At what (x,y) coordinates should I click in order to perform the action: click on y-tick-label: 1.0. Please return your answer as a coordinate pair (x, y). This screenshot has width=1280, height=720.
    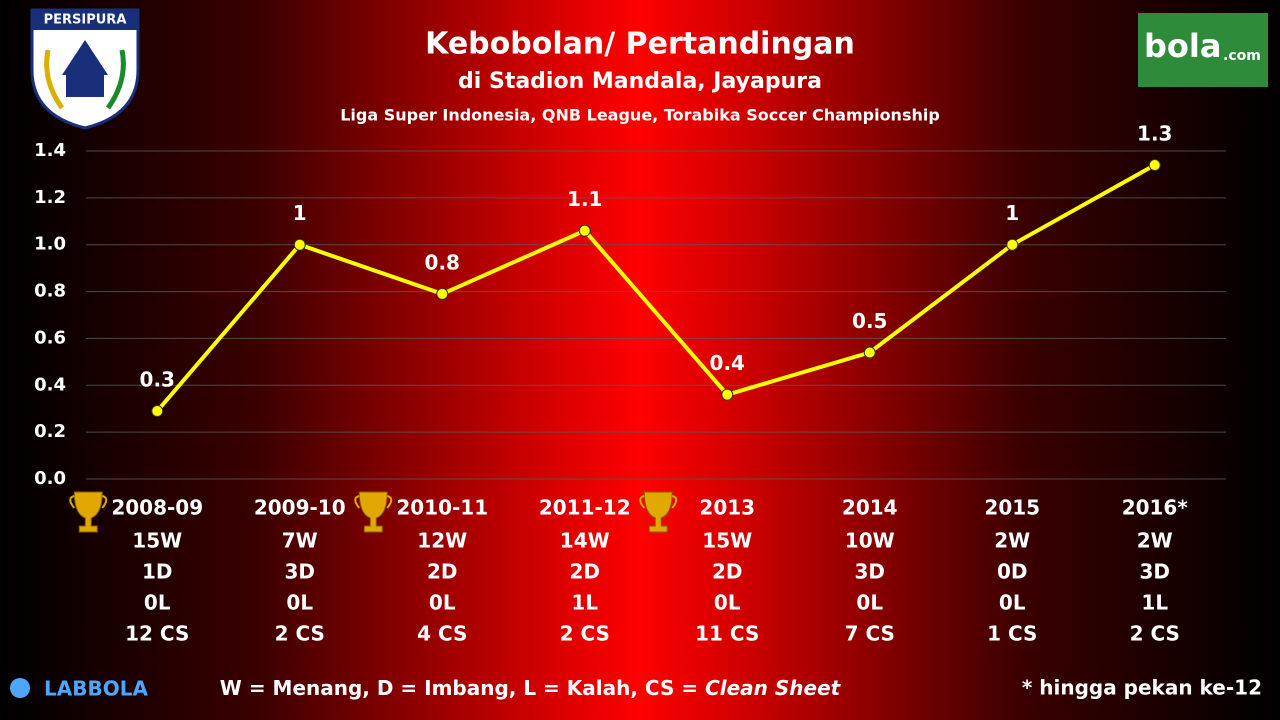
    Looking at the image, I should click on (50, 244).